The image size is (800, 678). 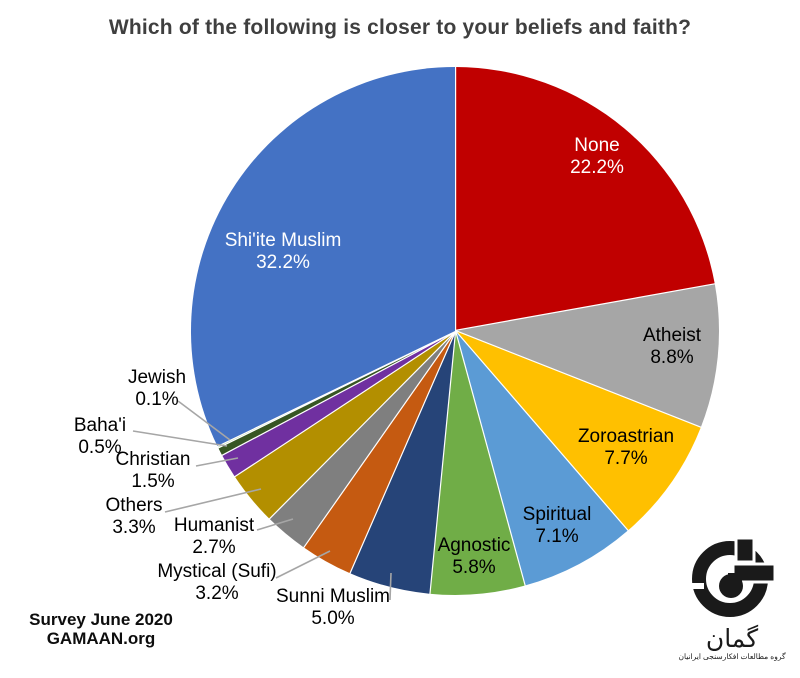 What do you see at coordinates (303, 564) in the screenshot?
I see `leader-line-mystical-sufi` at bounding box center [303, 564].